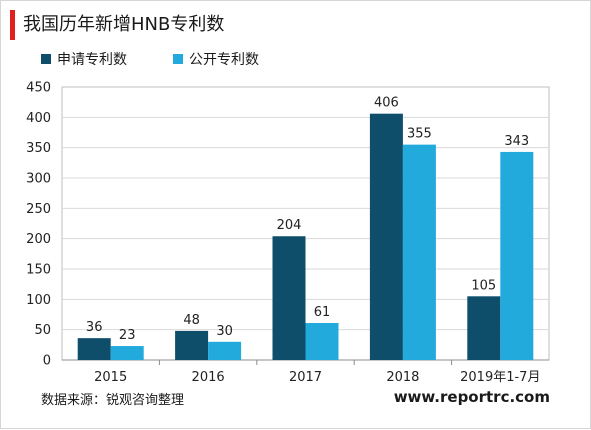  I want to click on y-tick-label: 400, so click(38, 118).